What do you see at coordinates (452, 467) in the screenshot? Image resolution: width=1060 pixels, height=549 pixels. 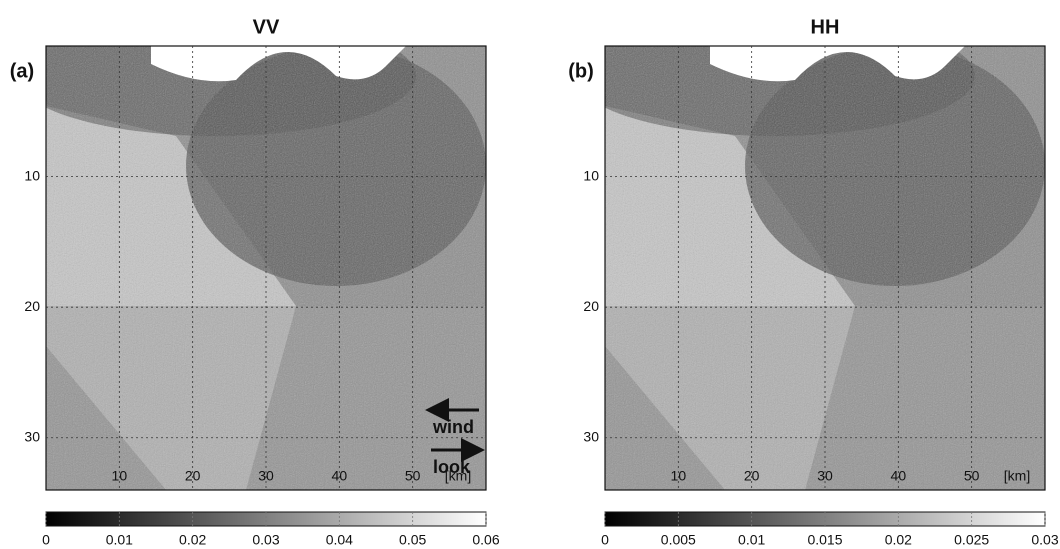 I see `annotation: look` at bounding box center [452, 467].